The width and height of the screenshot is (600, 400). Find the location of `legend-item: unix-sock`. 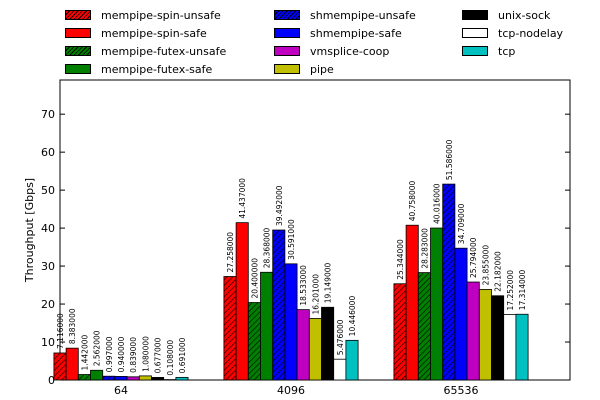

legend-item: unix-sock is located at coordinates (506, 15).